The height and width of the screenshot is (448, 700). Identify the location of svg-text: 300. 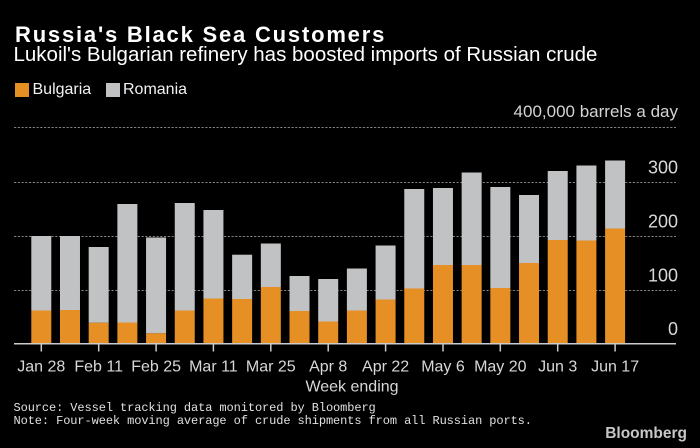
(663, 168).